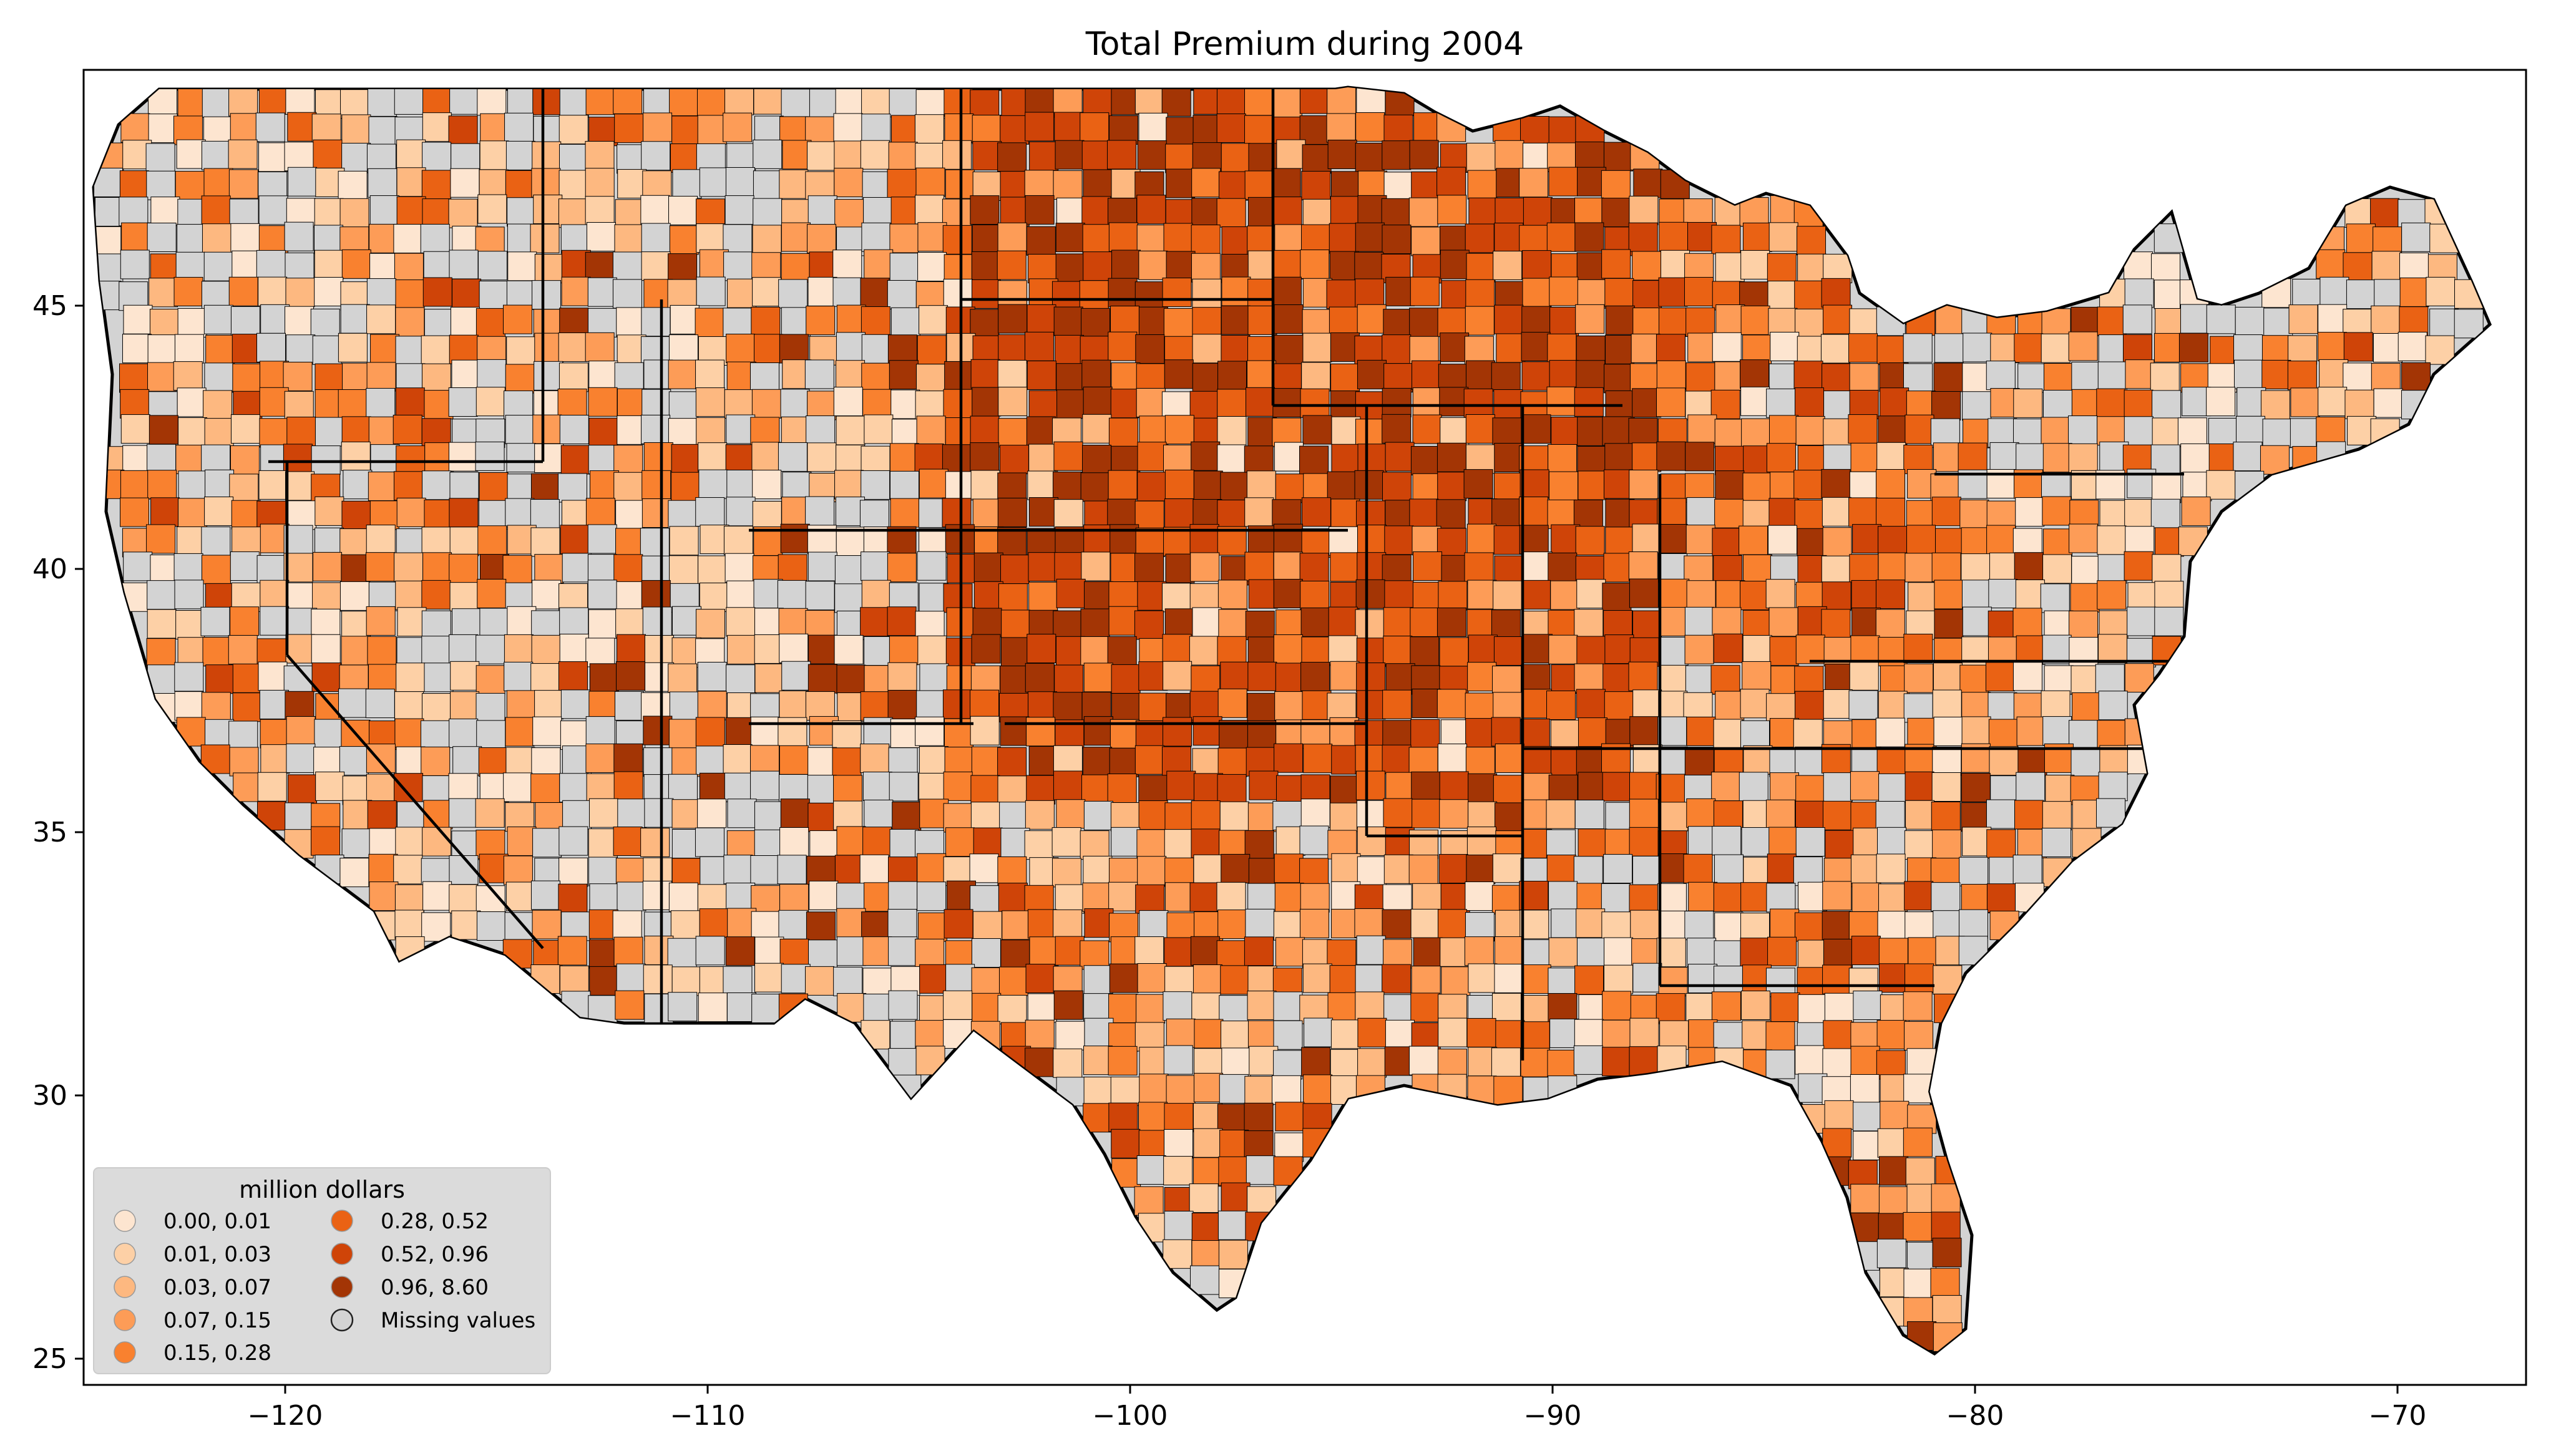 The image size is (2556, 1456). Describe the element at coordinates (2398, 1416) in the screenshot. I see `x-tick-label: −70` at that location.